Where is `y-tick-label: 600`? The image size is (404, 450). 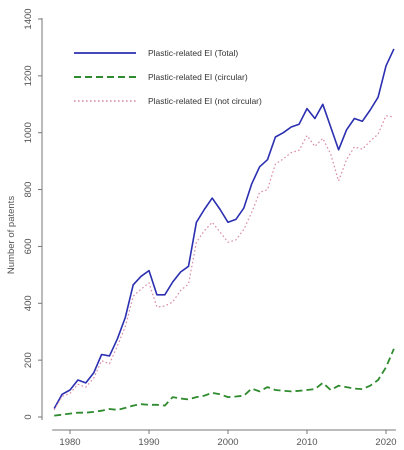 y-tick-label: 600 is located at coordinates (28, 246).